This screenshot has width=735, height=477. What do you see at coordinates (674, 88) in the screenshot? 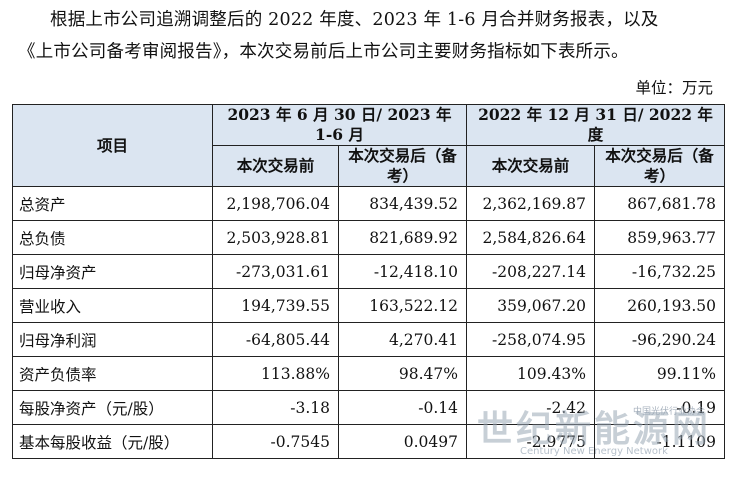
I see `unit-label: 单位：万元` at bounding box center [674, 88].